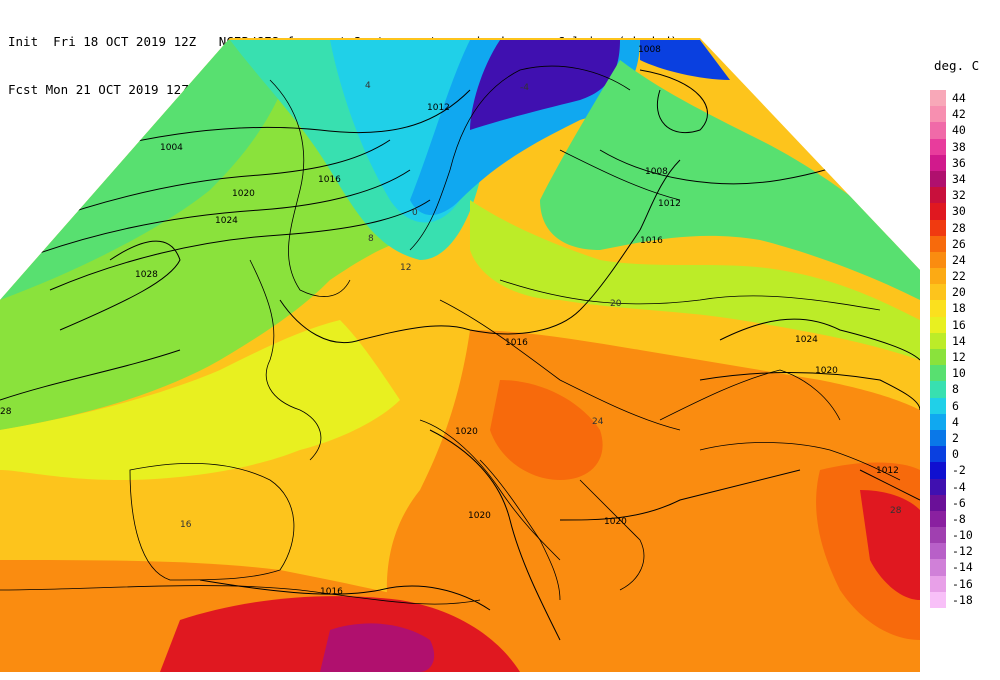 This screenshot has width=1000, height=680. What do you see at coordinates (415, 213) in the screenshot?
I see `temp-label-0: 0` at bounding box center [415, 213].